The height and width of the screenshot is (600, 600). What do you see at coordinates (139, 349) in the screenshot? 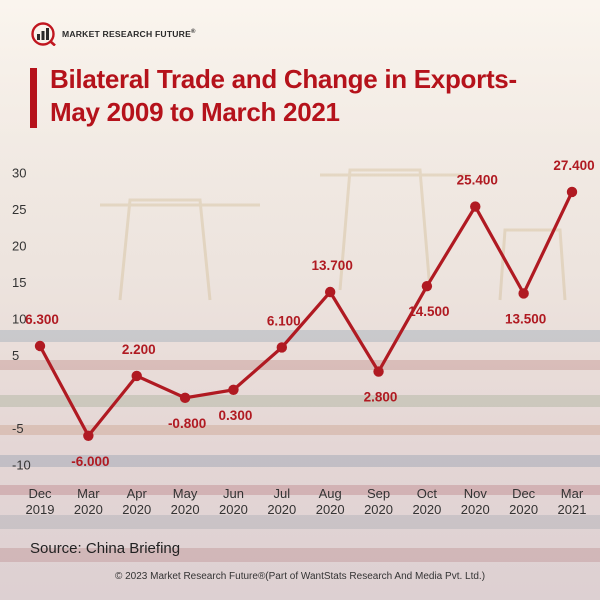
I see `data-label: 2.200` at bounding box center [139, 349].